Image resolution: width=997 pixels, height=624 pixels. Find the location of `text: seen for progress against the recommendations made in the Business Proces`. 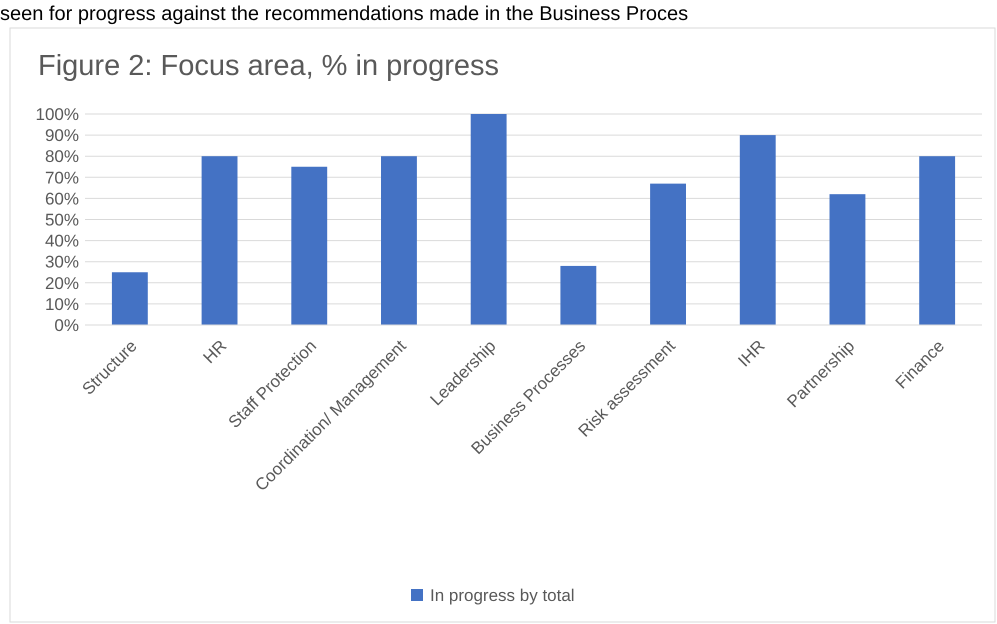

text: seen for progress against the recommendations made in the Business Proces is located at coordinates (344, 14).